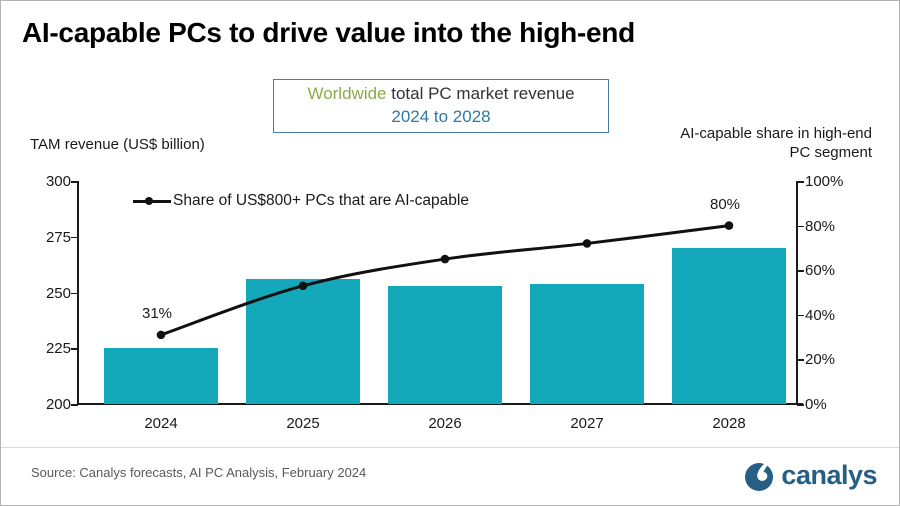  I want to click on legend-label: Share of US$800+ PCs that are AI-capable, so click(321, 200).